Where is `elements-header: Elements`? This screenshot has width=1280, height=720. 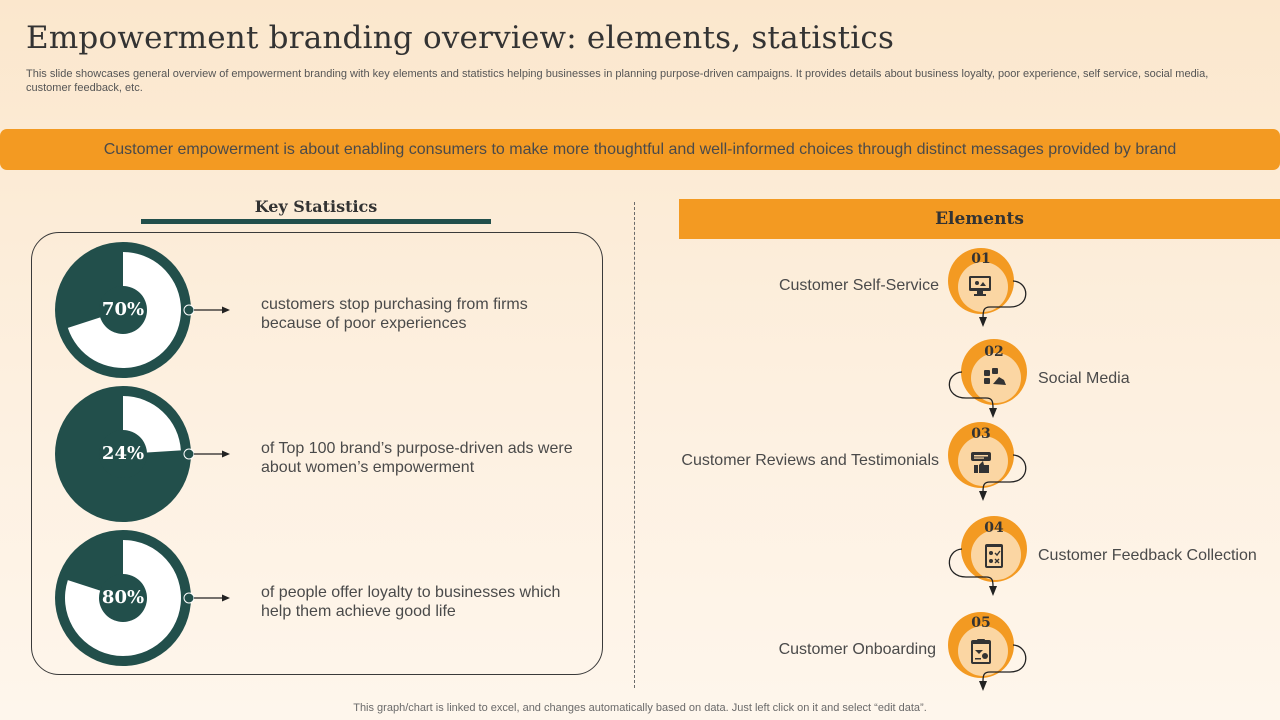
elements-header: Elements is located at coordinates (979, 219).